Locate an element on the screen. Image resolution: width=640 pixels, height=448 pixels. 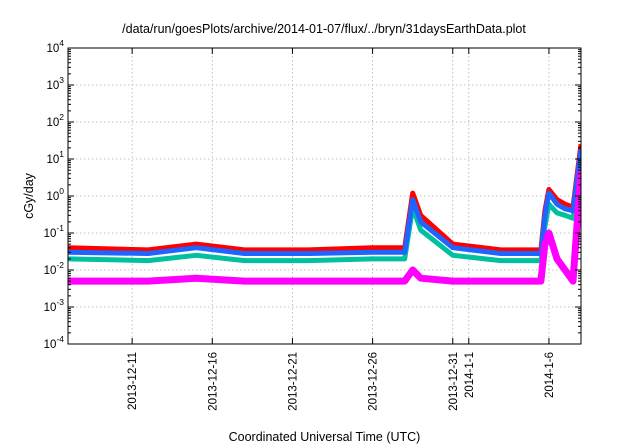
y-tick-label: 10¹ is located at coordinates (55, 157).